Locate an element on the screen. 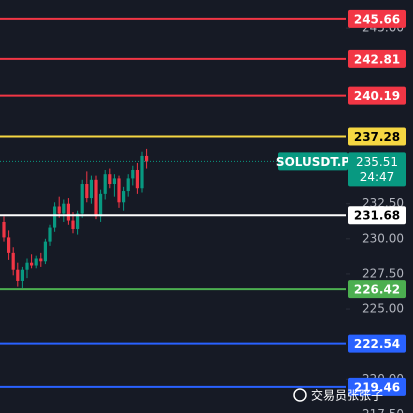 The image size is (413, 413). countdown: 24:47 is located at coordinates (377, 177).